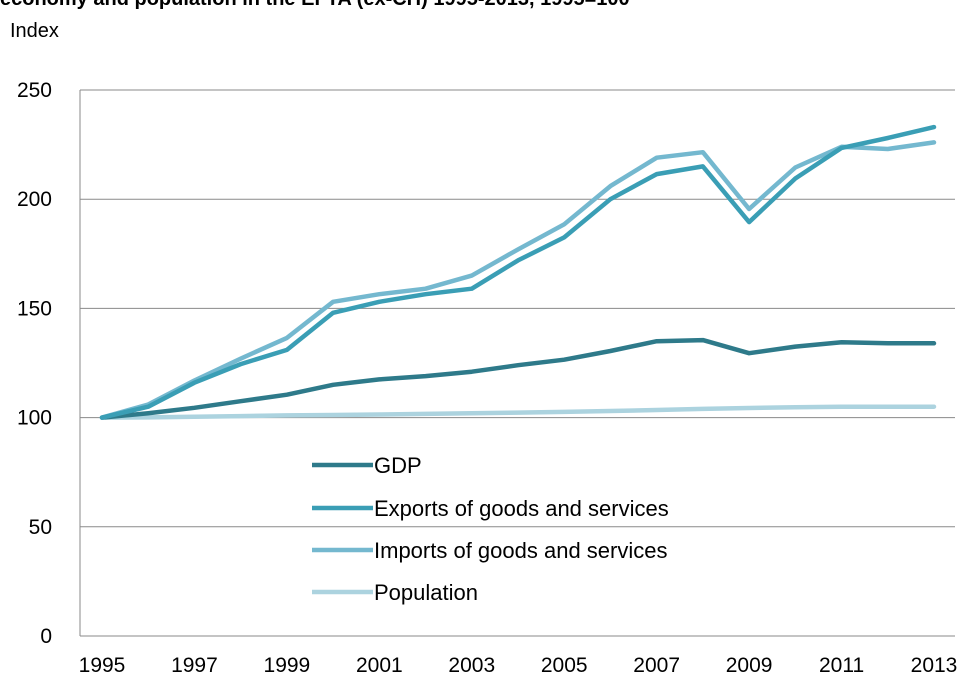 The image size is (965, 680). Describe the element at coordinates (379, 665) in the screenshot. I see `x-tick-label: 2001` at that location.